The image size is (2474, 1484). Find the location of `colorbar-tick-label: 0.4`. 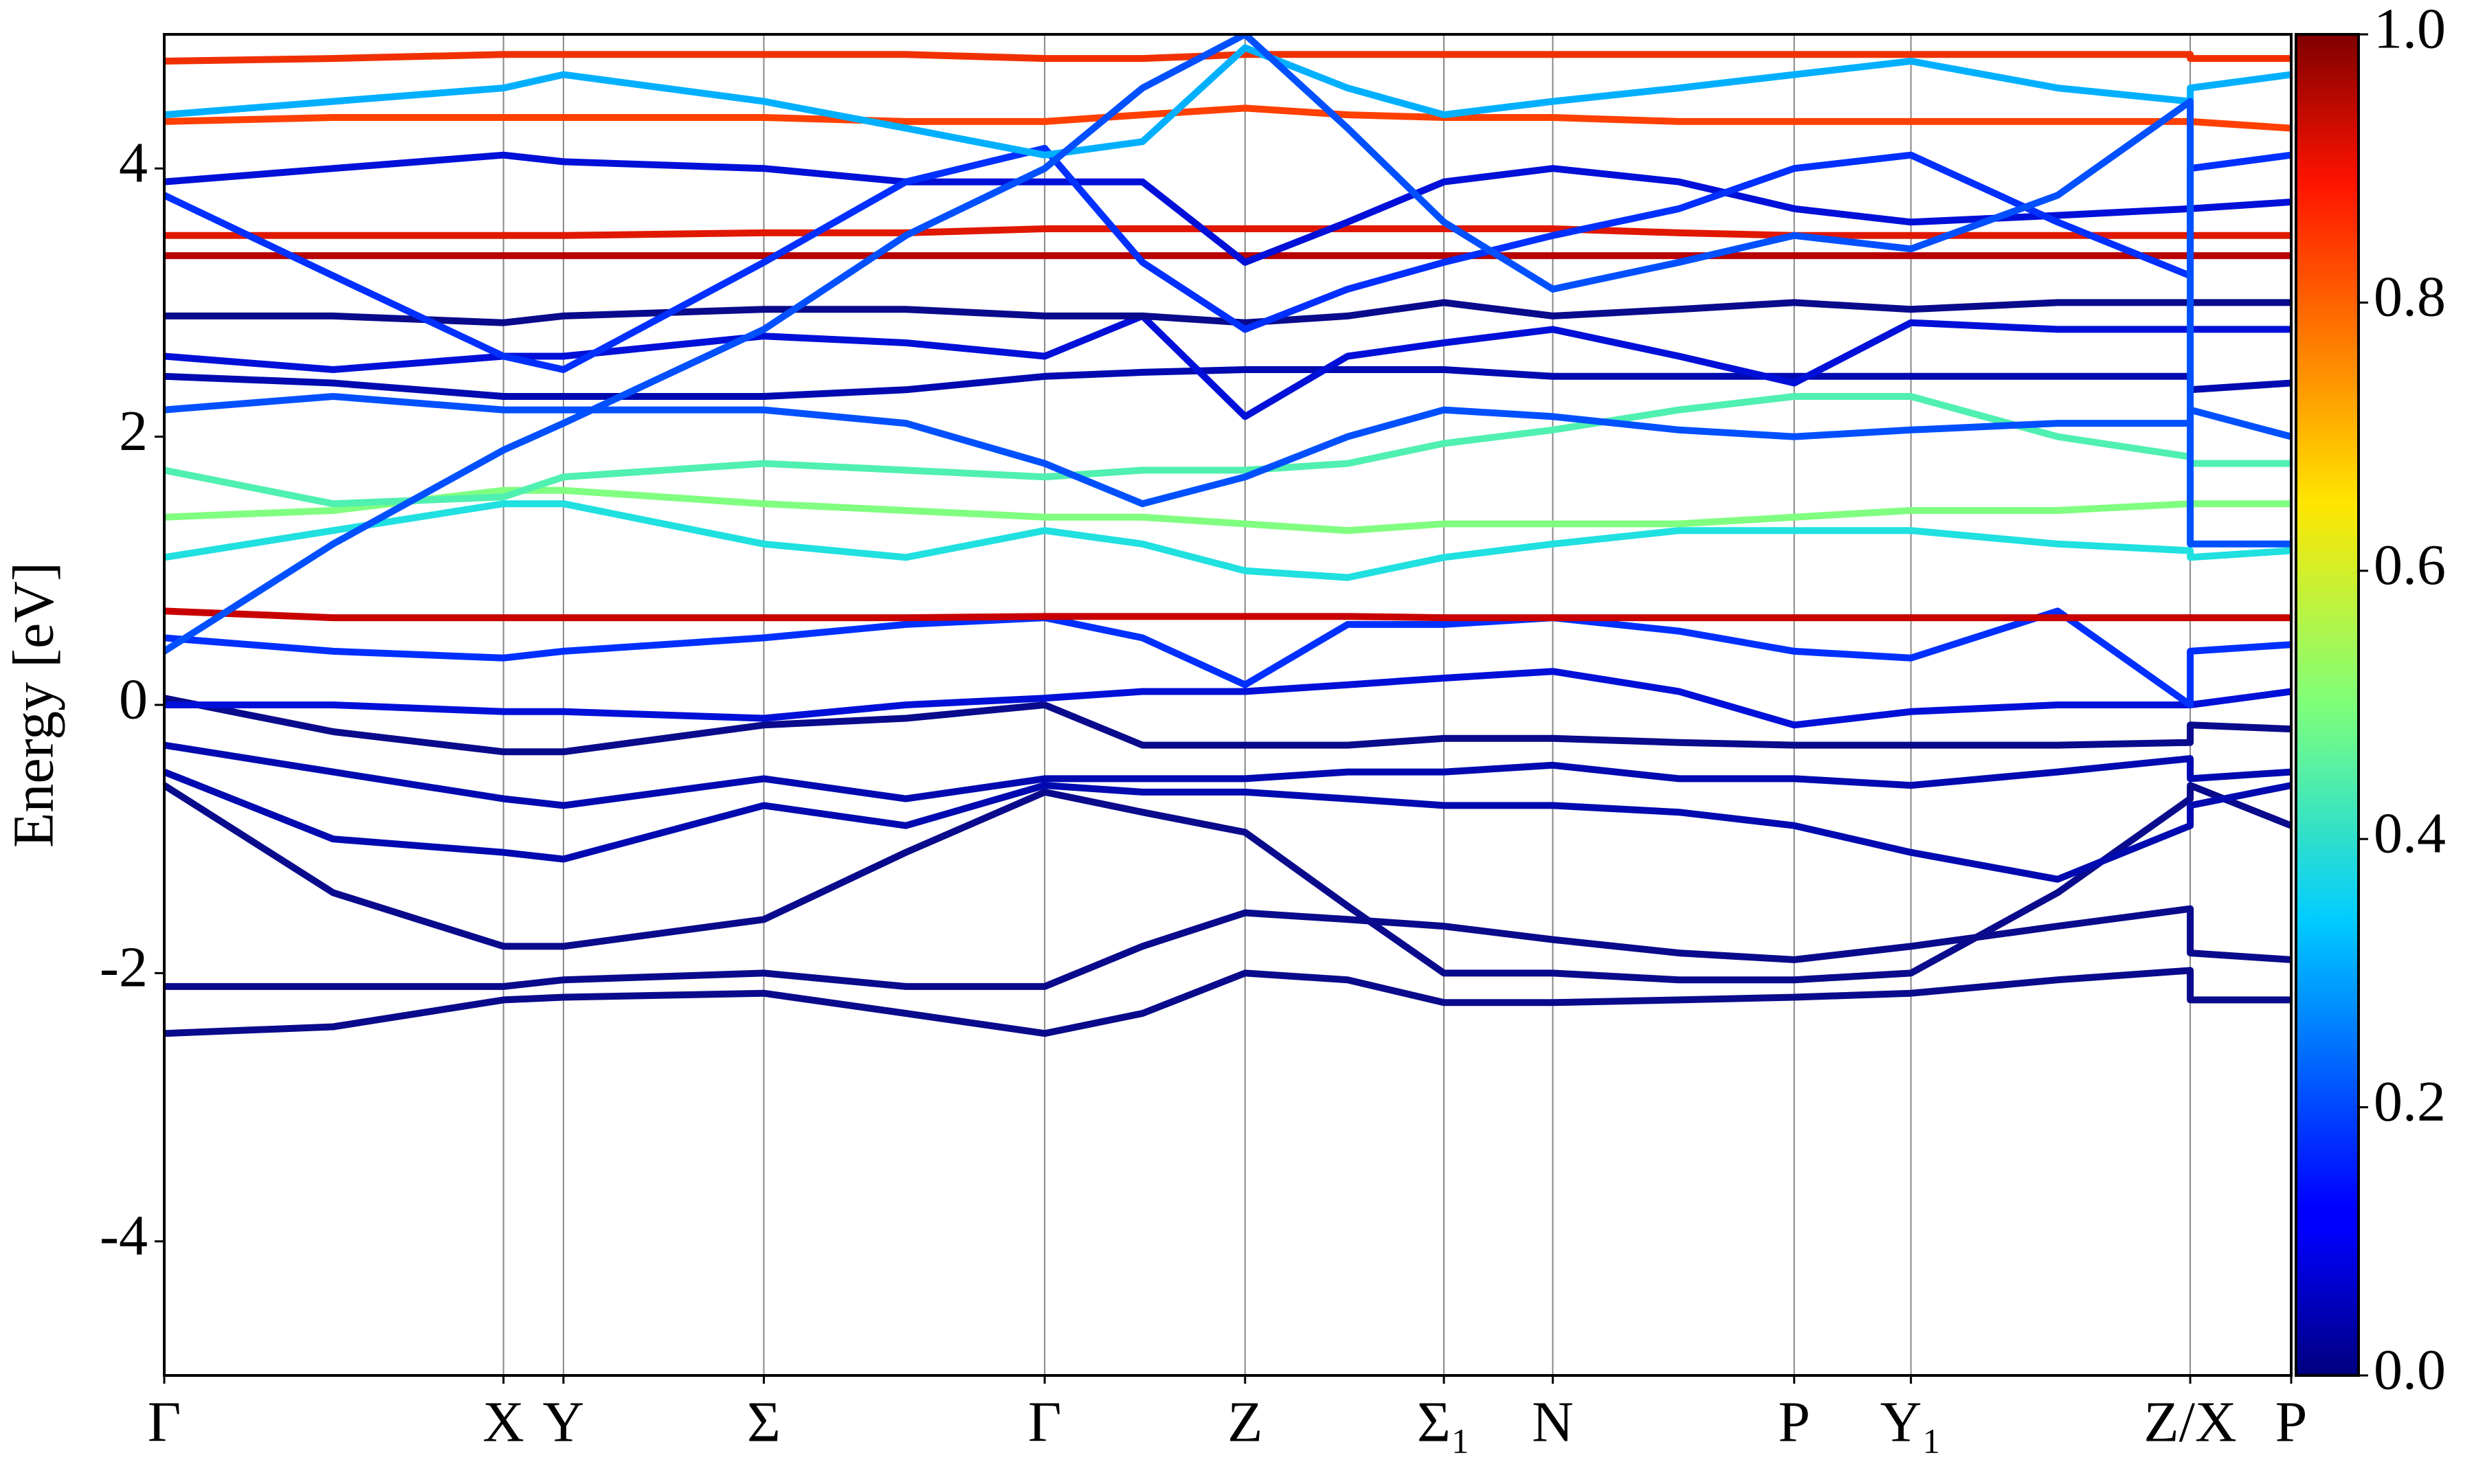

colorbar-tick-label: 0.4 is located at coordinates (2410, 833).